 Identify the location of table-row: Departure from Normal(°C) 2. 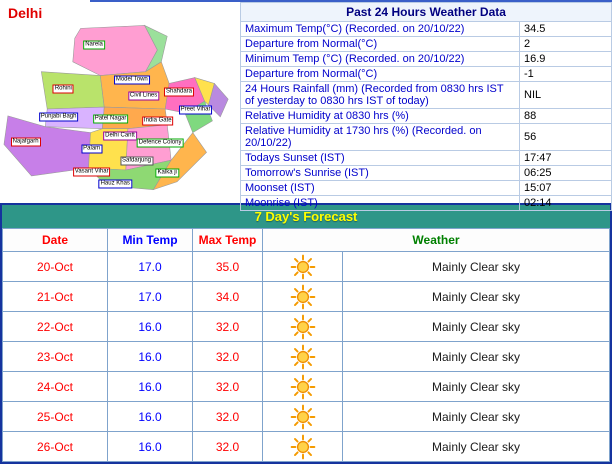
(426, 44).